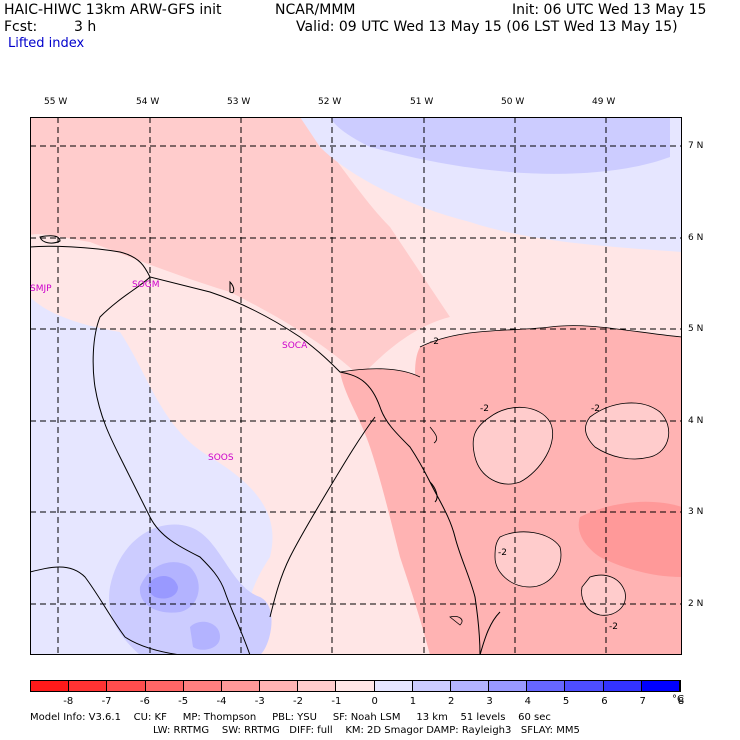 This screenshot has height=740, width=740. I want to click on colorbar-tick-label: 5, so click(566, 701).